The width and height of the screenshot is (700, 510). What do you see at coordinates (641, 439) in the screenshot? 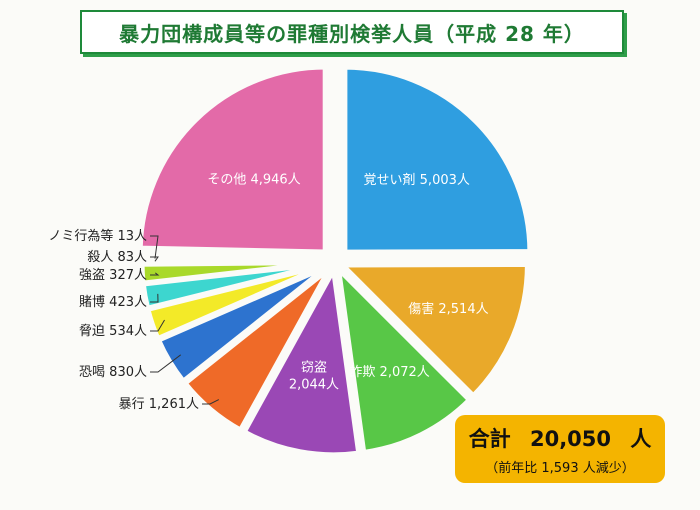
I see `total-unit: 人` at bounding box center [641, 439].